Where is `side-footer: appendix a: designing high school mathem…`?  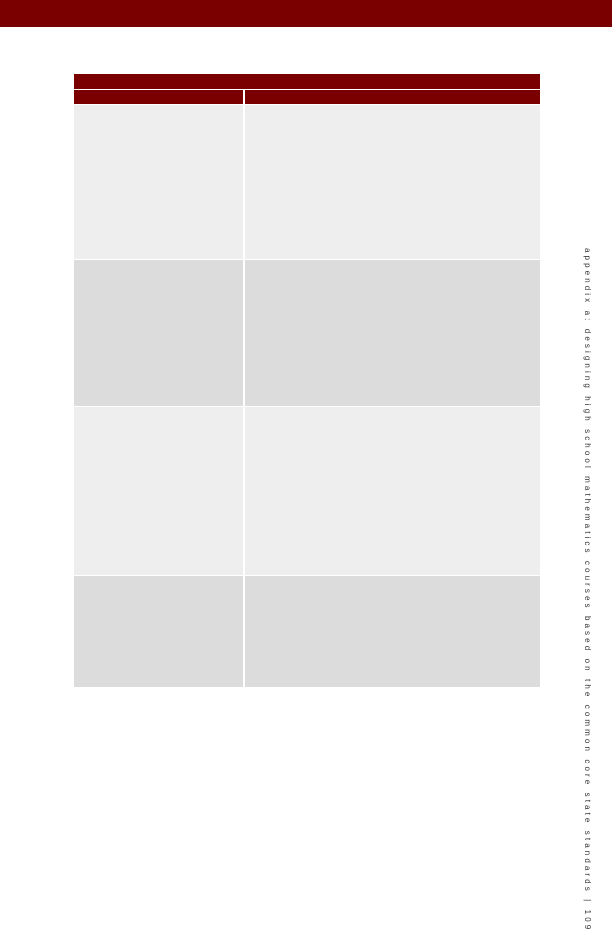
side-footer: appendix a: designing high school mathem… is located at coordinates (587, 590).